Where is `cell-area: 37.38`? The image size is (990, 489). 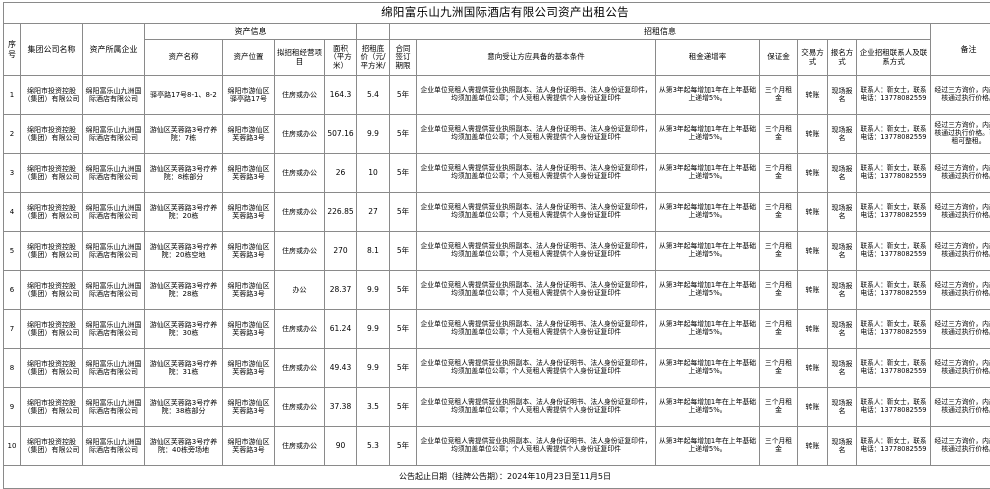
cell-area: 37.38 is located at coordinates (341, 407).